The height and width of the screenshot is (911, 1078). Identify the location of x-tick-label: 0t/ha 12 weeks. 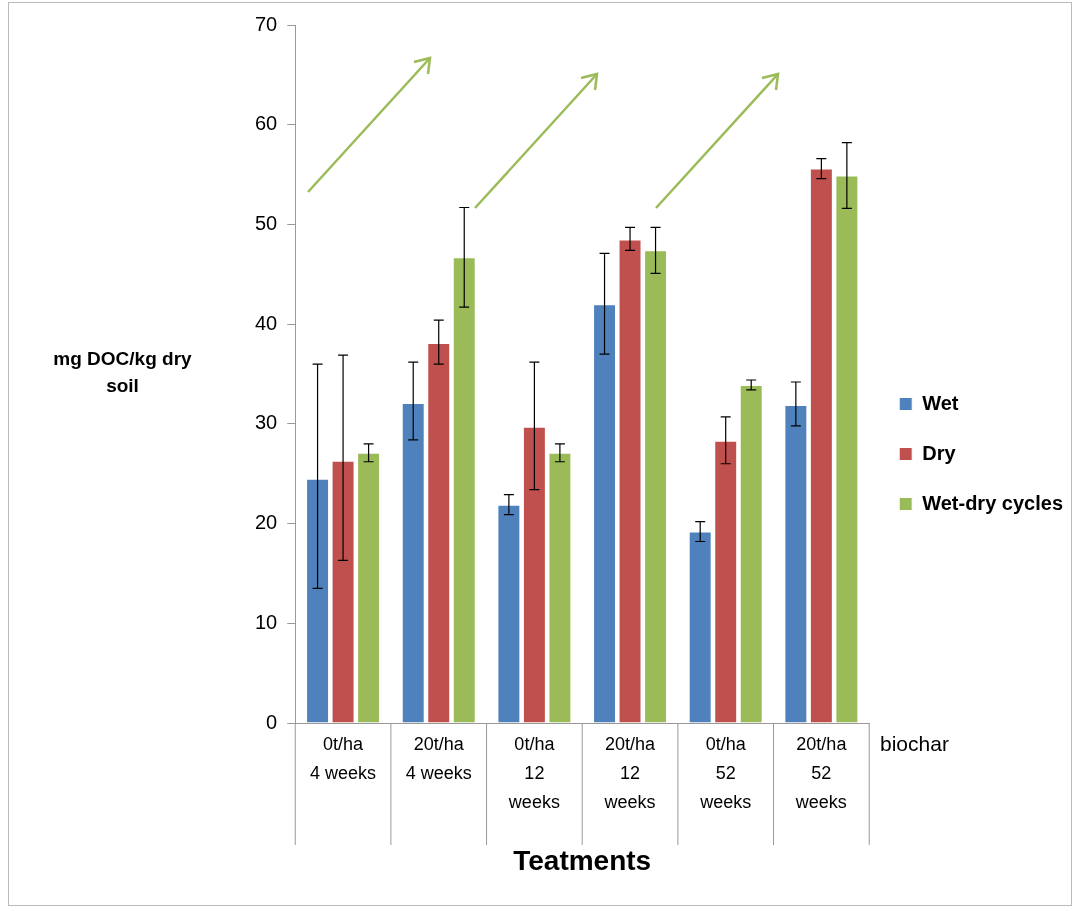
(533, 773).